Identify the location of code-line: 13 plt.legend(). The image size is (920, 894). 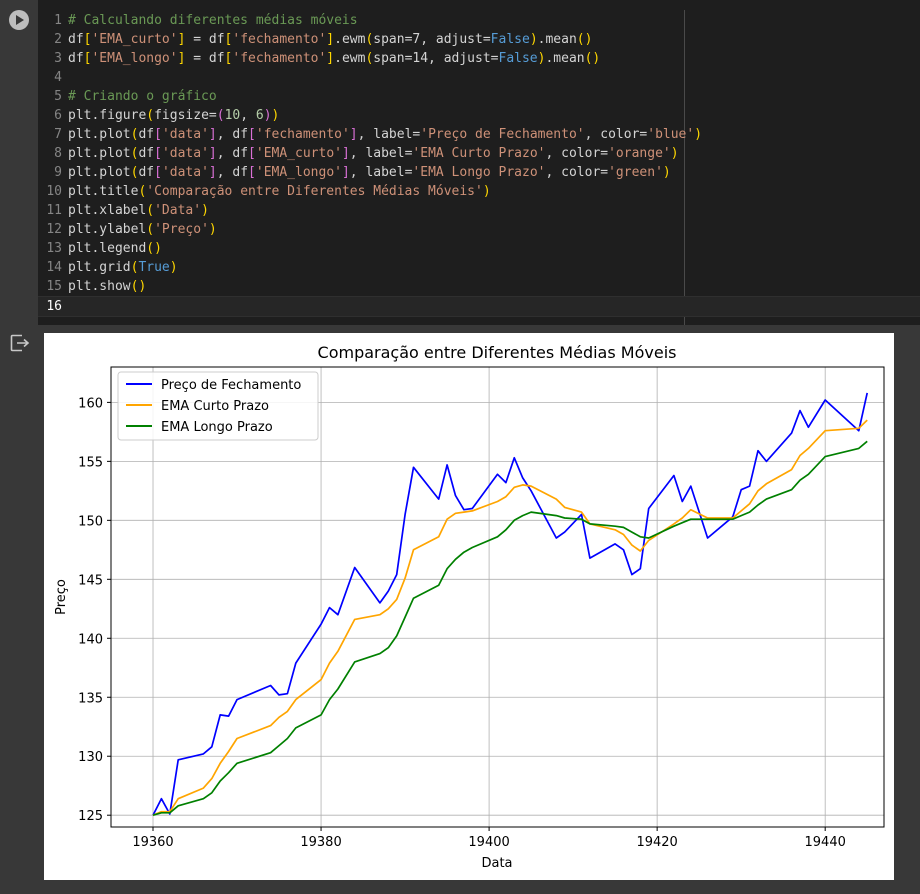
(100, 248).